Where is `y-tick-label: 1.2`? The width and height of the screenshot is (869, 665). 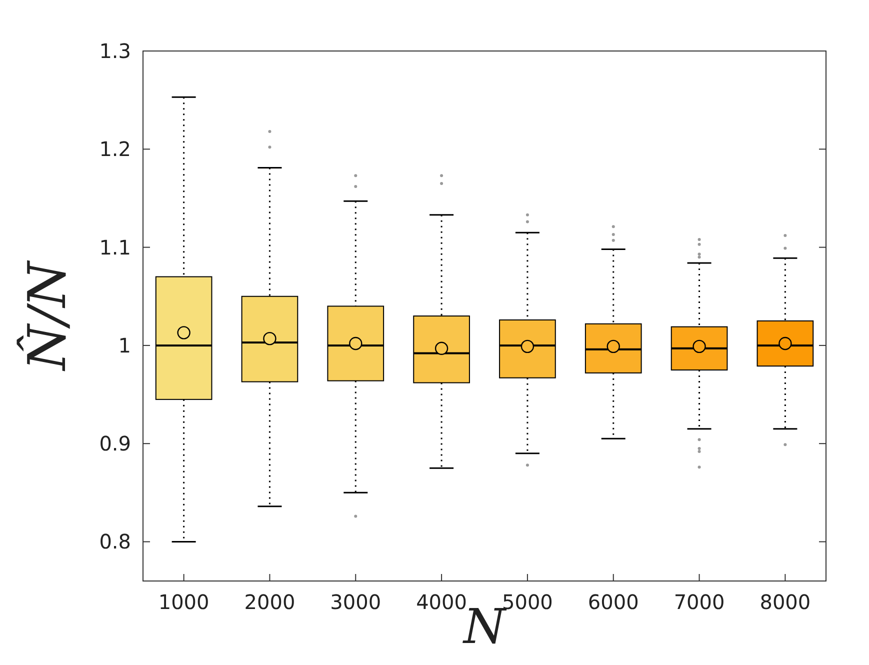
y-tick-label: 1.2 is located at coordinates (115, 149).